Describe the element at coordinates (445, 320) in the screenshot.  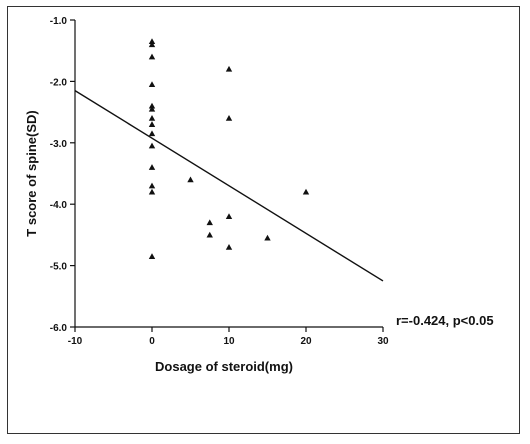
I see `correlation-annotation: r=-0.424, p<0.05` at that location.